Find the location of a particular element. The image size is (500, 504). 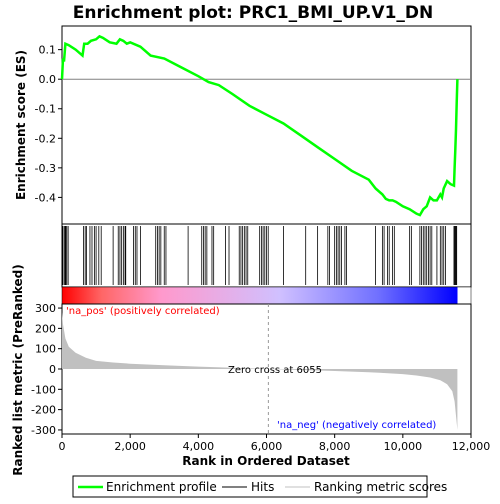

x-tick-label: 2,000 is located at coordinates (130, 446).